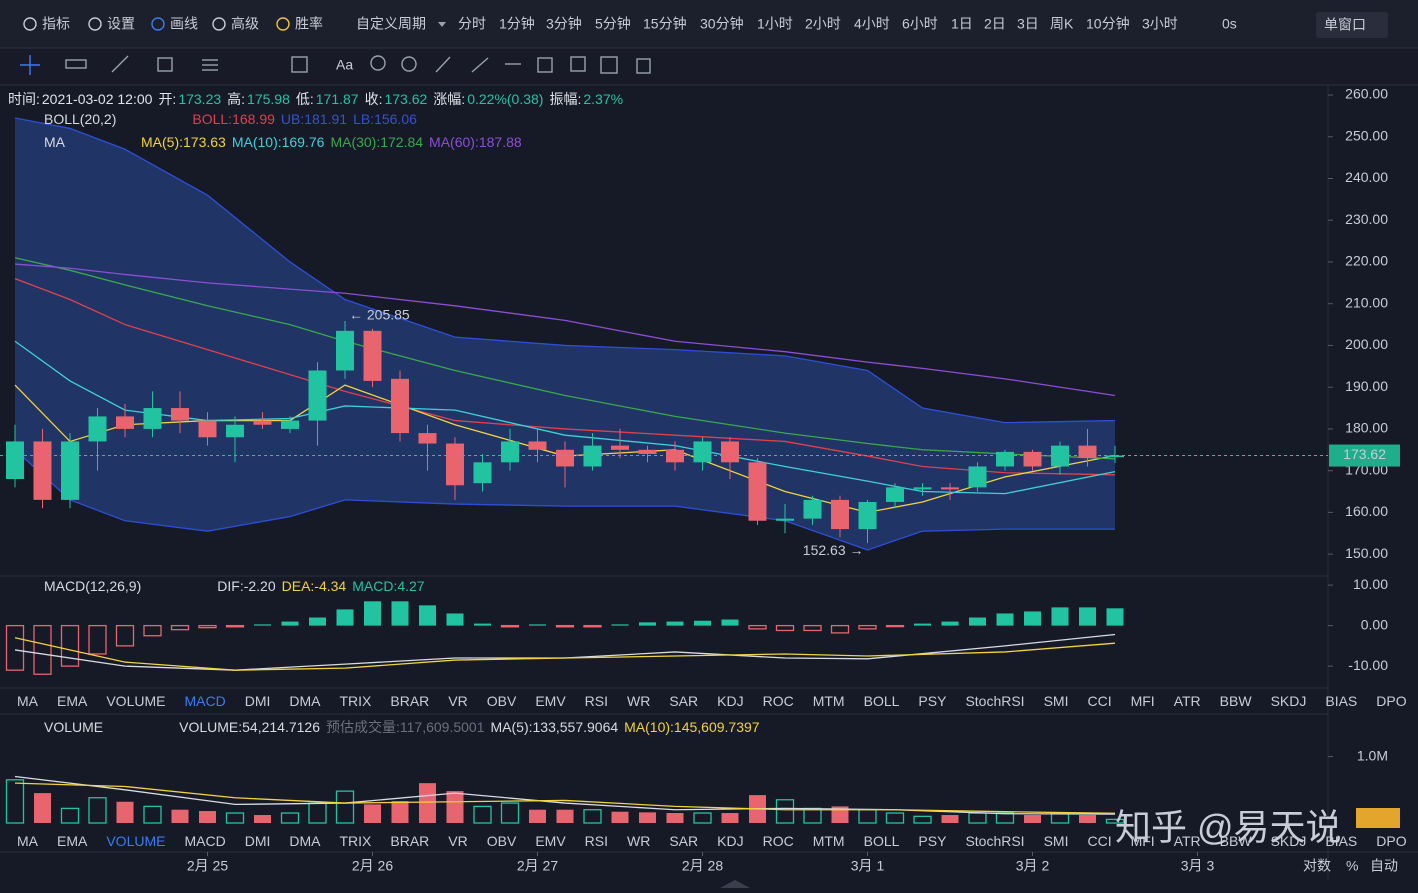  Describe the element at coordinates (517, 24) in the screenshot. I see `period-button: 1分钟` at that location.